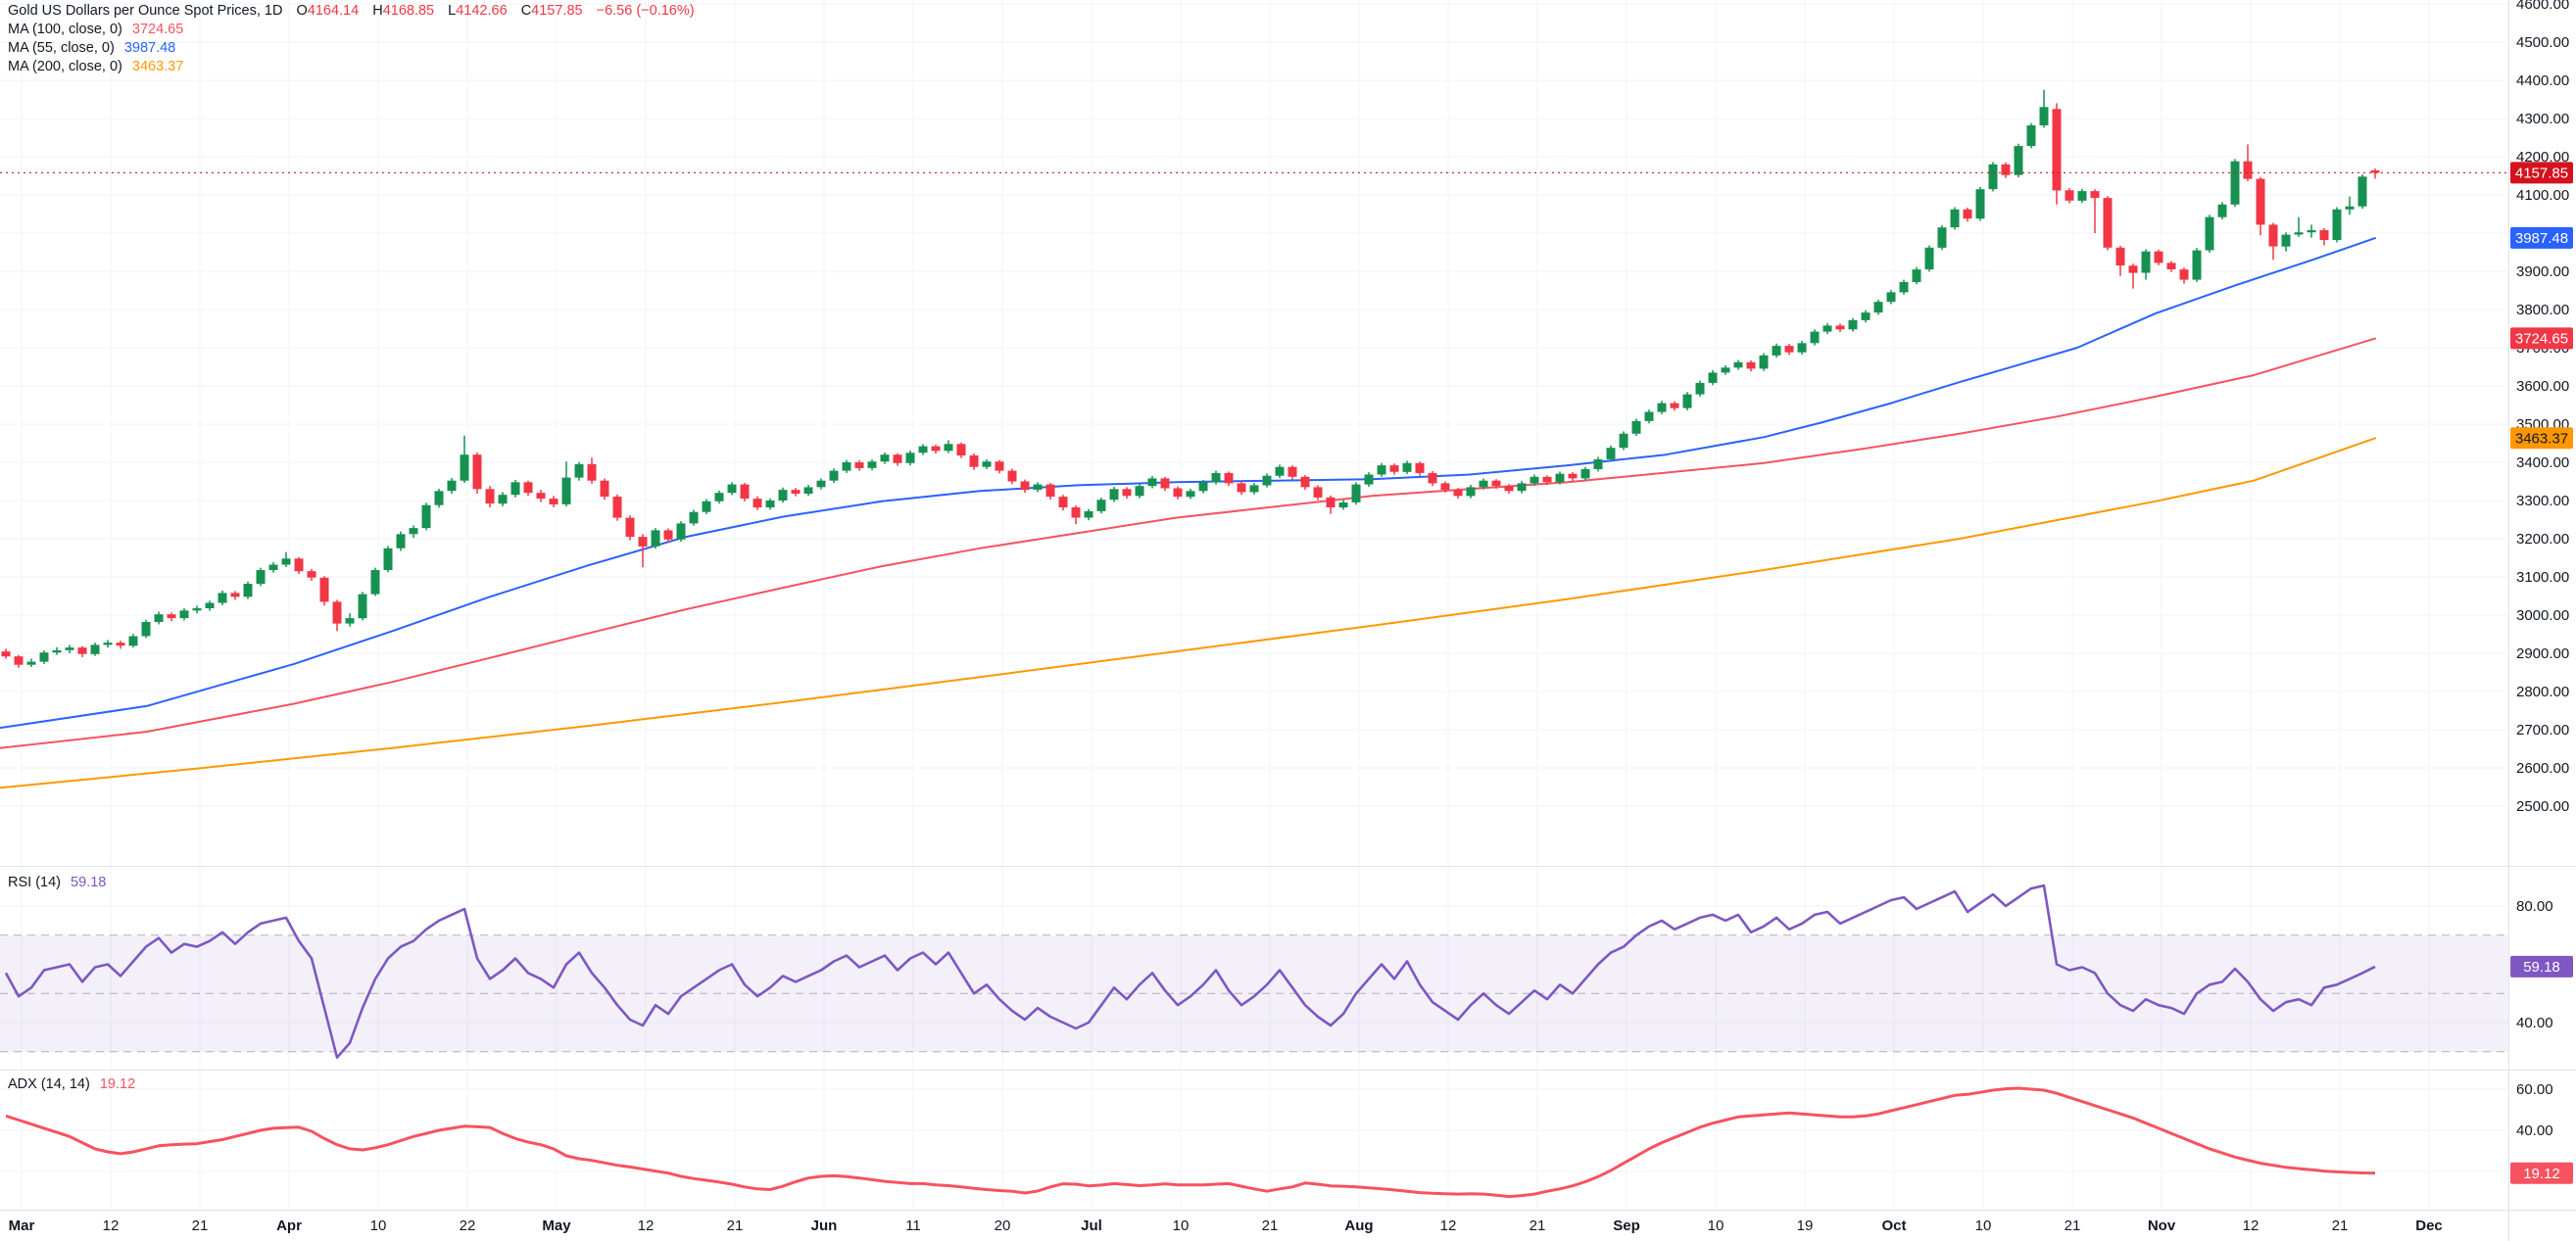 Image resolution: width=2576 pixels, height=1241 pixels. What do you see at coordinates (65, 30) in the screenshot?
I see `ma100-label: MA (100, close, 0)` at bounding box center [65, 30].